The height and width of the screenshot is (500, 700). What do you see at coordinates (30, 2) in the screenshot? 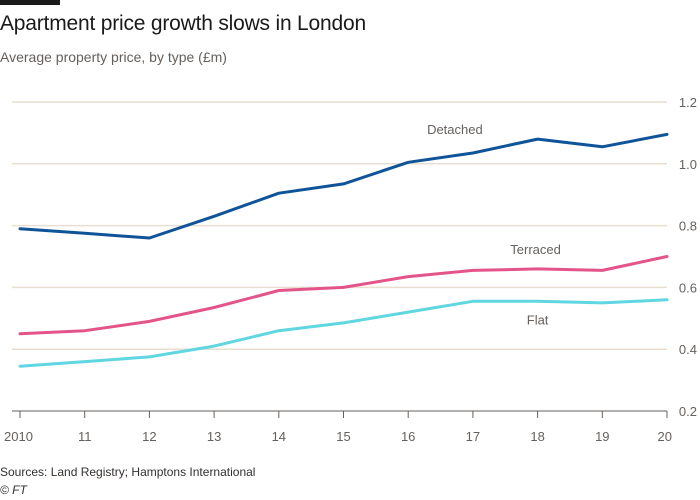
I see `brand-bar` at bounding box center [30, 2].